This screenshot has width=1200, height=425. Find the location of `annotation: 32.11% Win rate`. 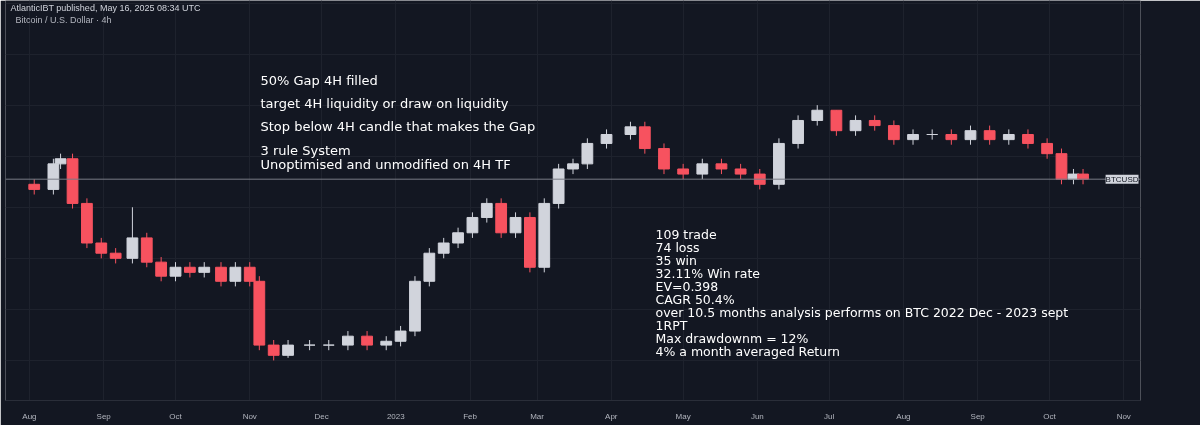

annotation: 32.11% Win rate is located at coordinates (708, 273).